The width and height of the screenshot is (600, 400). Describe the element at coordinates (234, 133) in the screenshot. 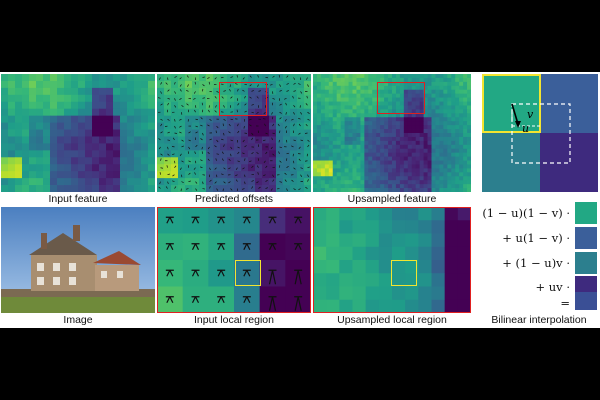

I see `predicted-offsets-map` at that location.